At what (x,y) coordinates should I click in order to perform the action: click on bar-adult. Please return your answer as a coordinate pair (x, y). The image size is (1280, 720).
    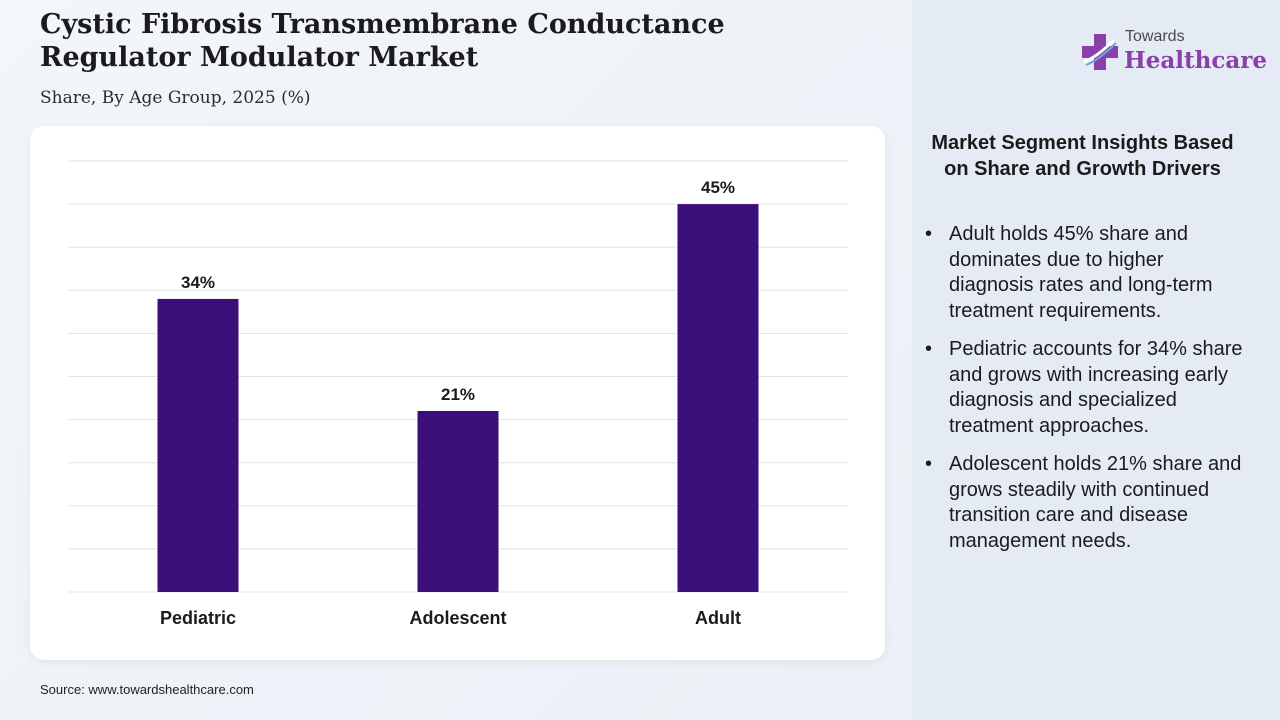
    Looking at the image, I should click on (718, 398).